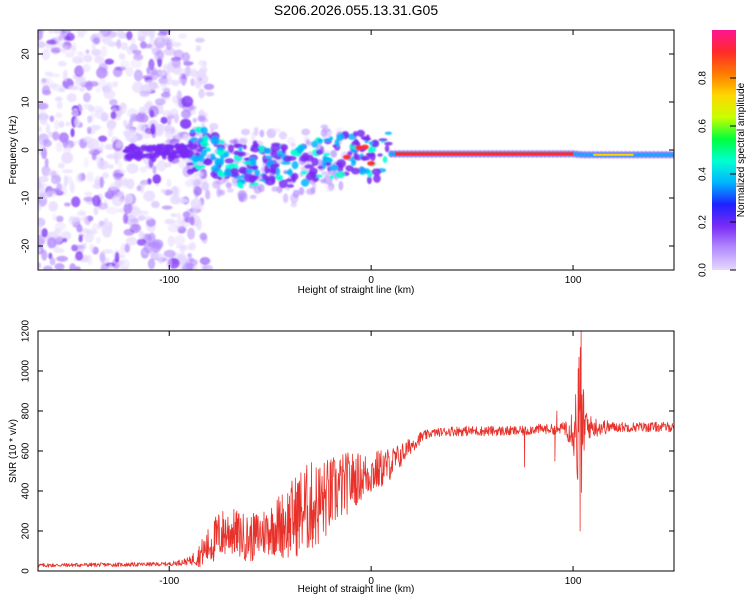  I want to click on figure-title: S206.2026.055.13.31.G05, so click(356, 10).